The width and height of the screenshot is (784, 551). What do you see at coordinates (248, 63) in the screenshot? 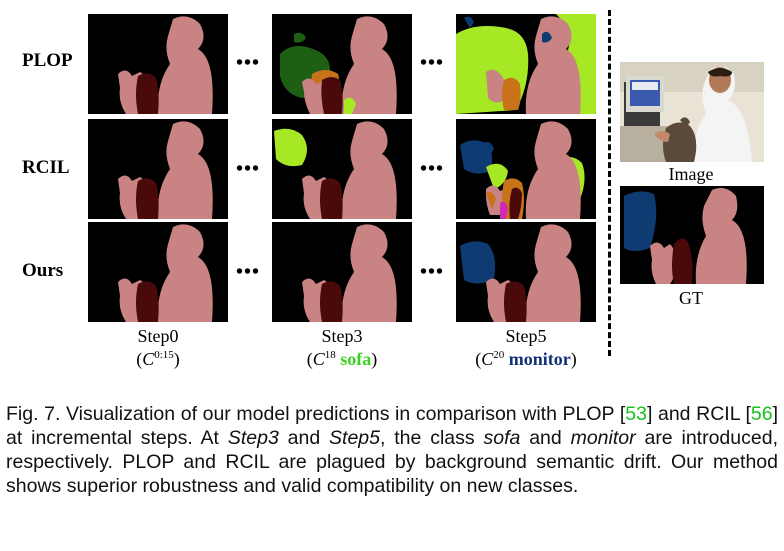
I see `ellipsis-r1-a: •••` at bounding box center [248, 63].